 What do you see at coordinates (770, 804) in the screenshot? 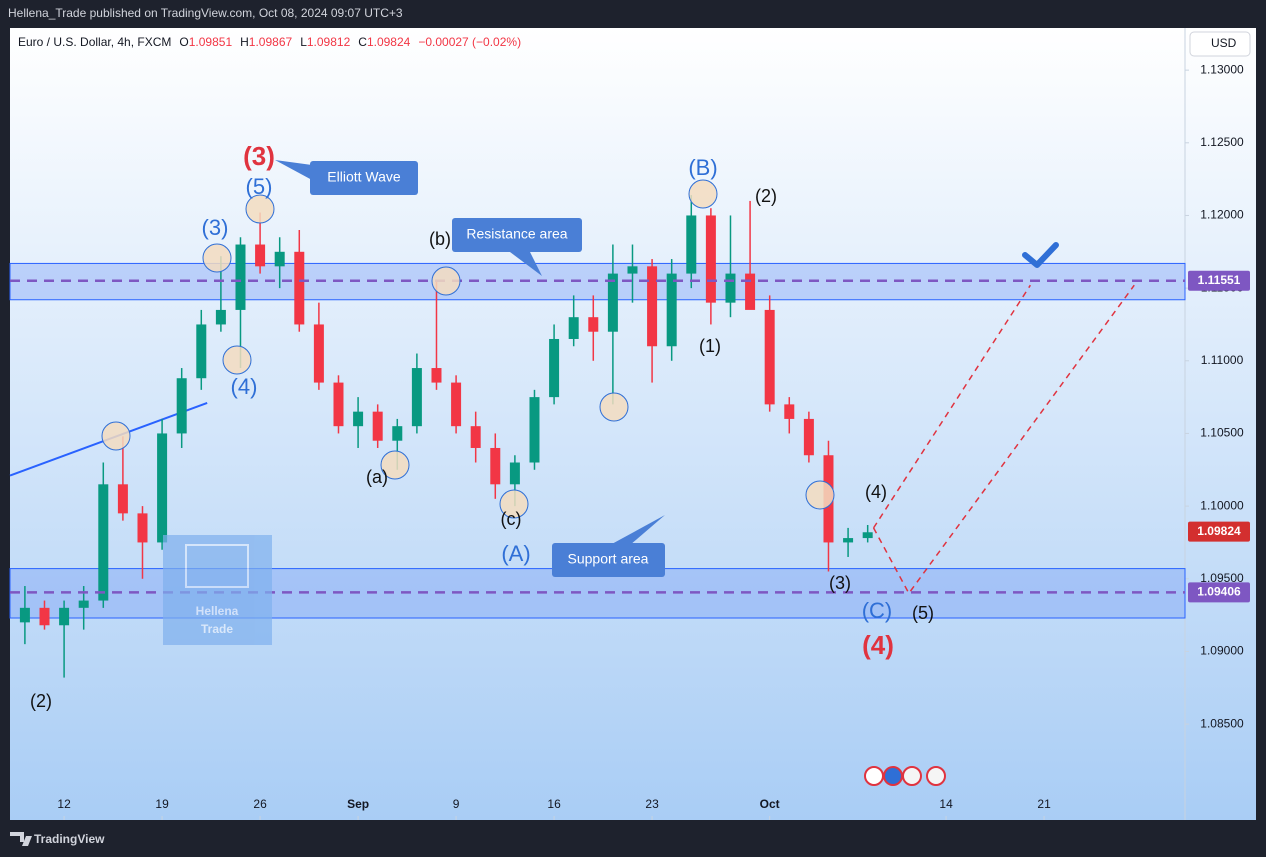
I see `x-tick-label: Oct` at bounding box center [770, 804].